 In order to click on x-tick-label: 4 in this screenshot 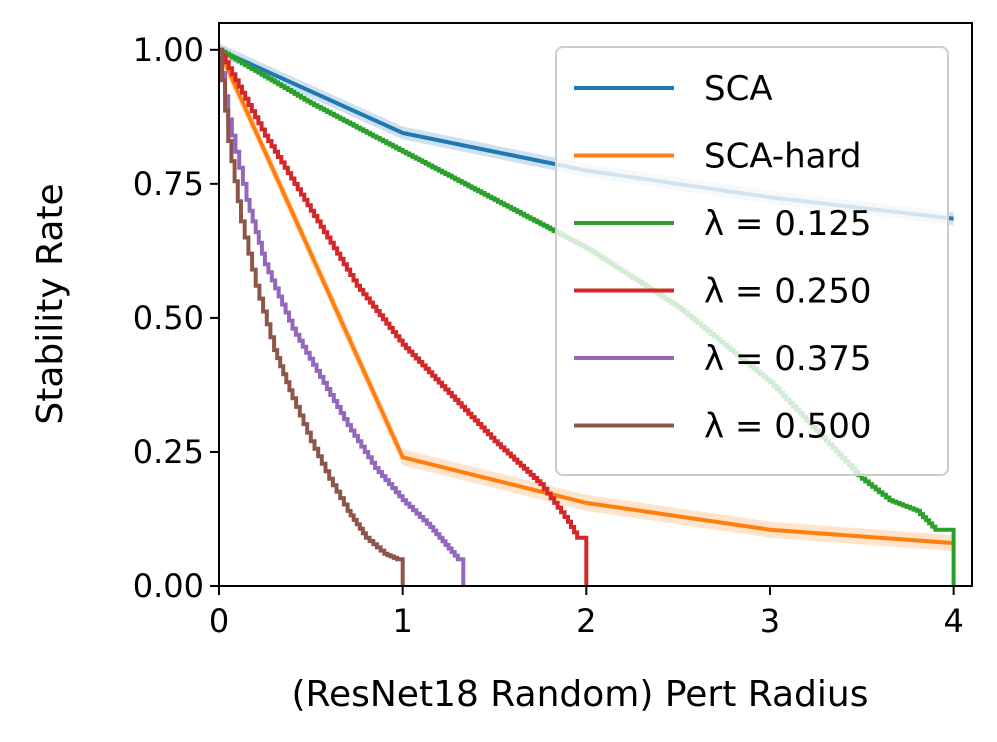, I will do `click(953, 621)`.